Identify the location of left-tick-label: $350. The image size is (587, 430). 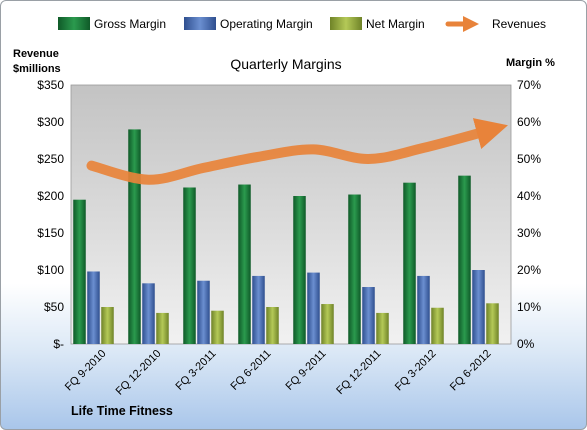
(50, 85).